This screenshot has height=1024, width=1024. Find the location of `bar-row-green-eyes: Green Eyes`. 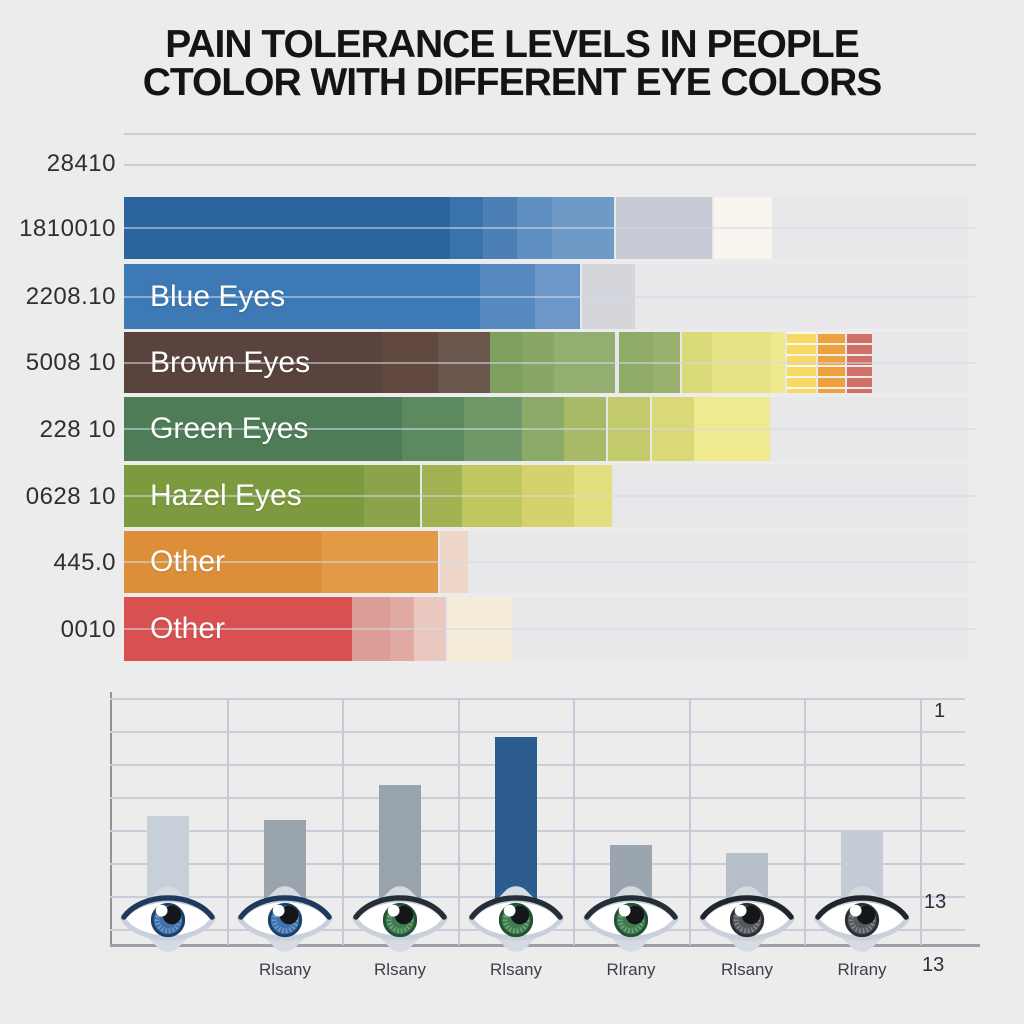

bar-row-green-eyes: Green Eyes is located at coordinates (550, 429).